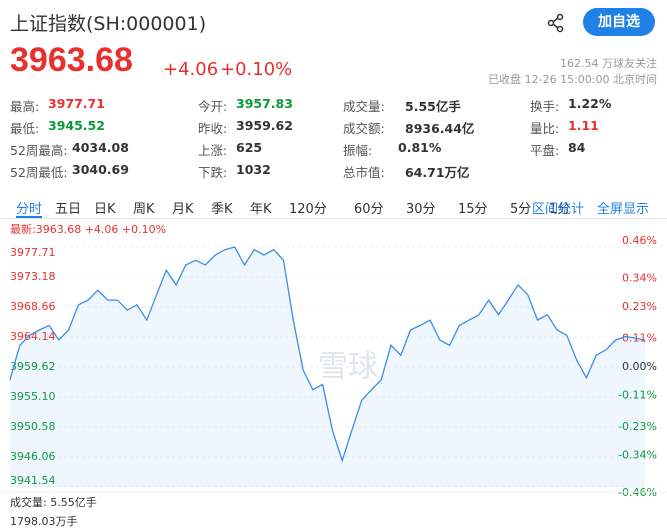 The image size is (667, 531). Describe the element at coordinates (213, 172) in the screenshot. I see `stat-label: 下跌:` at that location.